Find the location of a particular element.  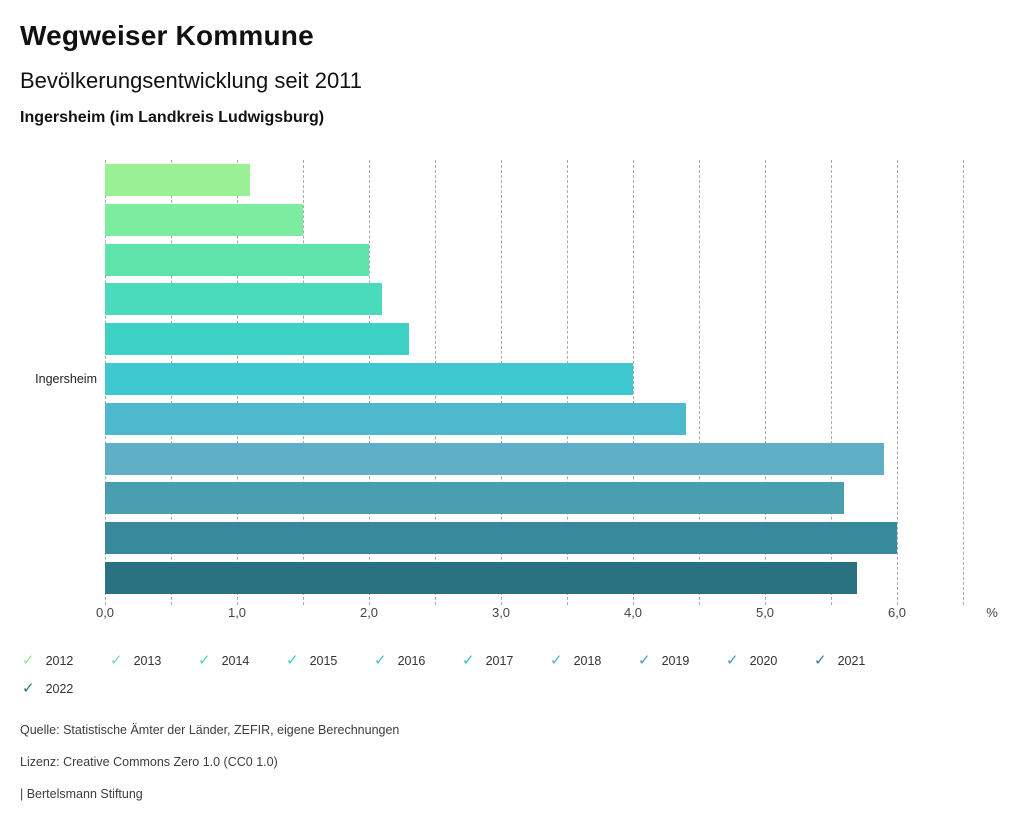

legend-item-label: 2016 is located at coordinates (411, 660).